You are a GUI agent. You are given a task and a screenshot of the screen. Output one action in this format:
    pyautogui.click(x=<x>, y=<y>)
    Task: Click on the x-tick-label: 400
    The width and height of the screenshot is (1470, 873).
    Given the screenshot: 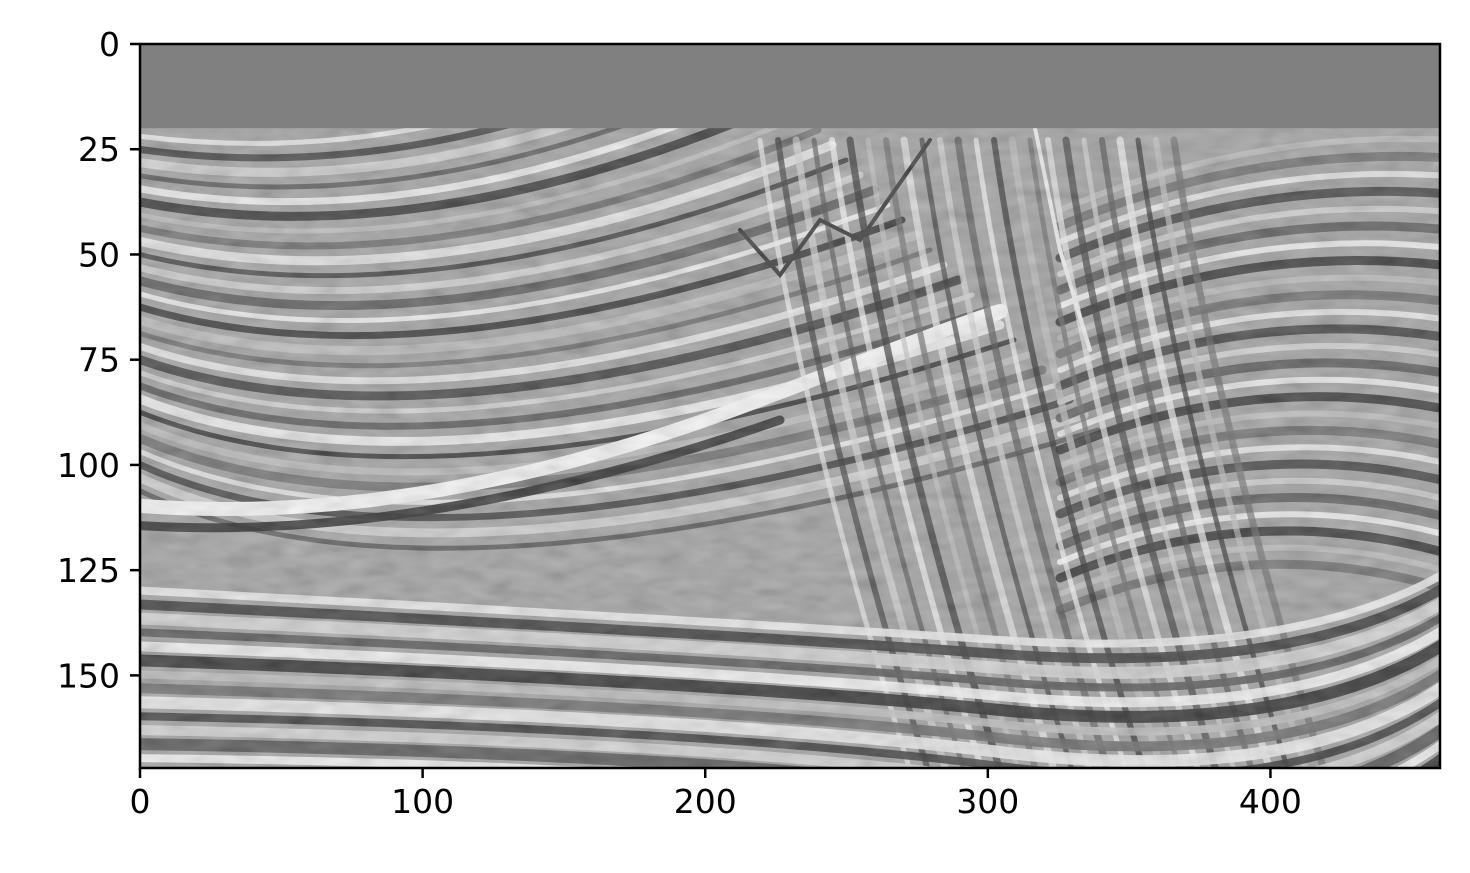 What is the action you would take?
    pyautogui.click(x=1270, y=801)
    